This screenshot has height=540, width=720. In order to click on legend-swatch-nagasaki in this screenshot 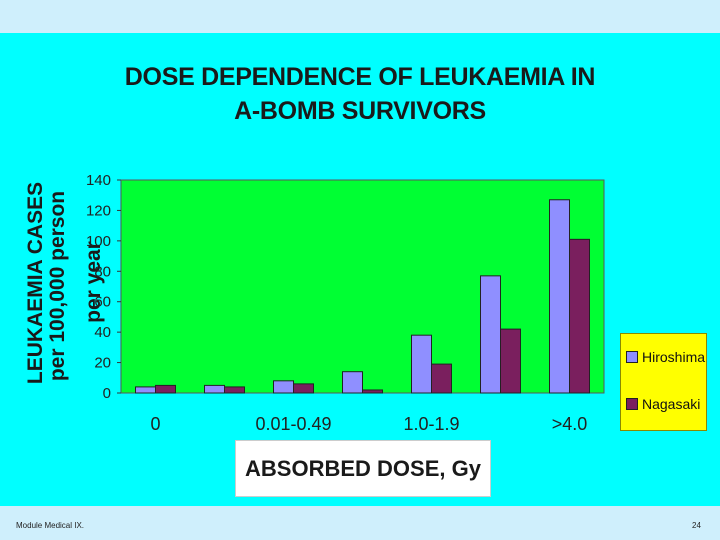, I will do `click(632, 404)`.